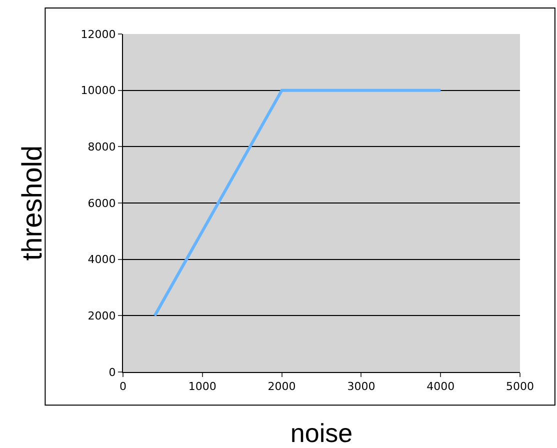 This screenshot has height=448, width=557. Describe the element at coordinates (282, 387) in the screenshot. I see `x-tick-label: 2000` at that location.